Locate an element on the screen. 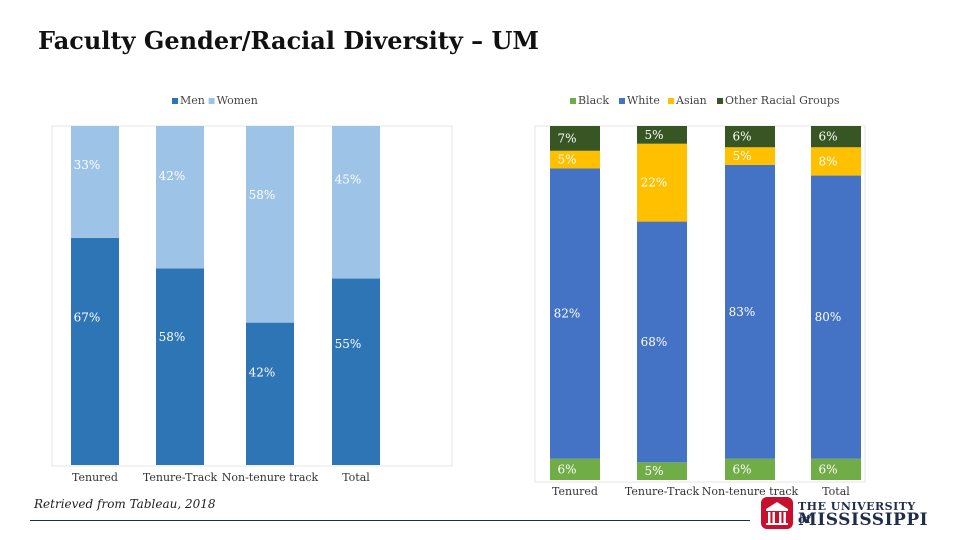 Image resolution: width=960 pixels, height=540 pixels. data-label-women-non-tenure-track: 58% is located at coordinates (262, 195).